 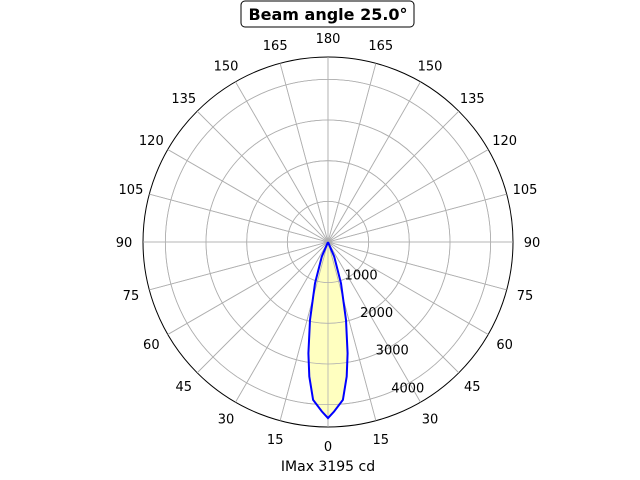 I want to click on series-line, so click(x=328, y=330).